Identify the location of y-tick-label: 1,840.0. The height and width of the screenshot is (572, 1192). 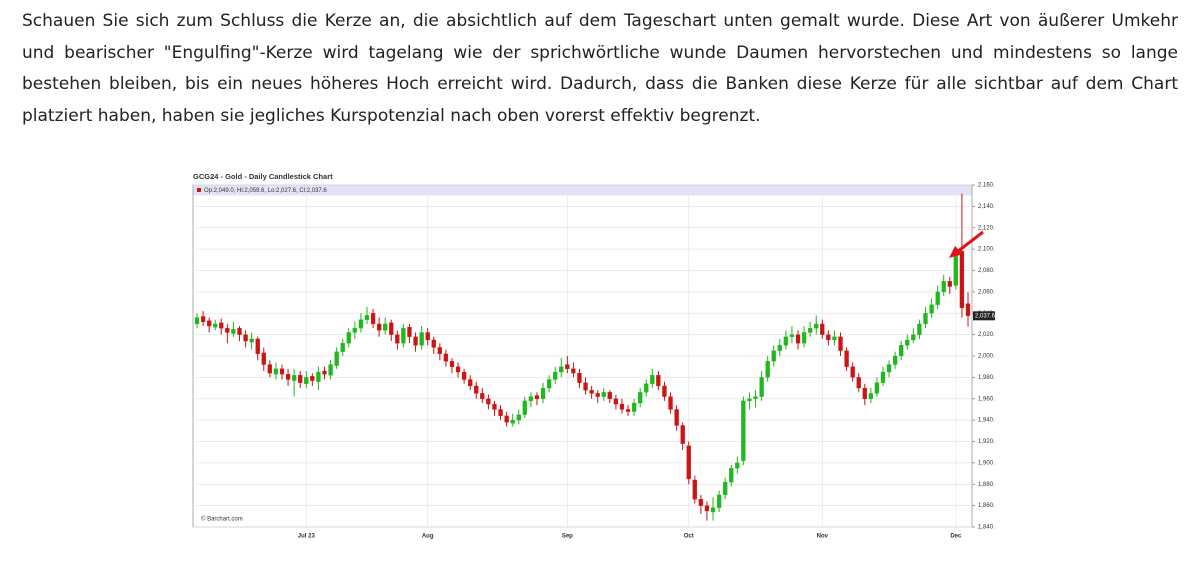
(986, 528).